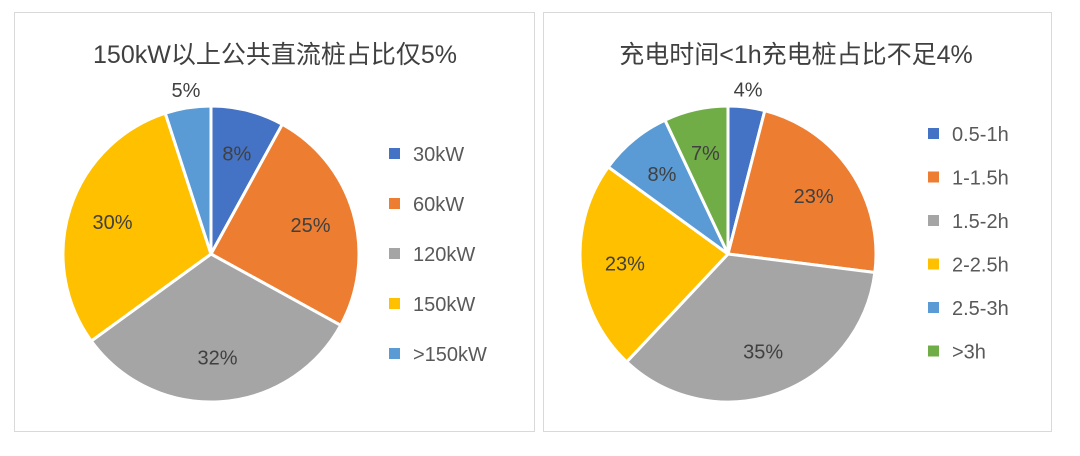 This screenshot has width=1080, height=456. What do you see at coordinates (310, 226) in the screenshot?
I see `data-label-60kw: 25%` at bounding box center [310, 226].